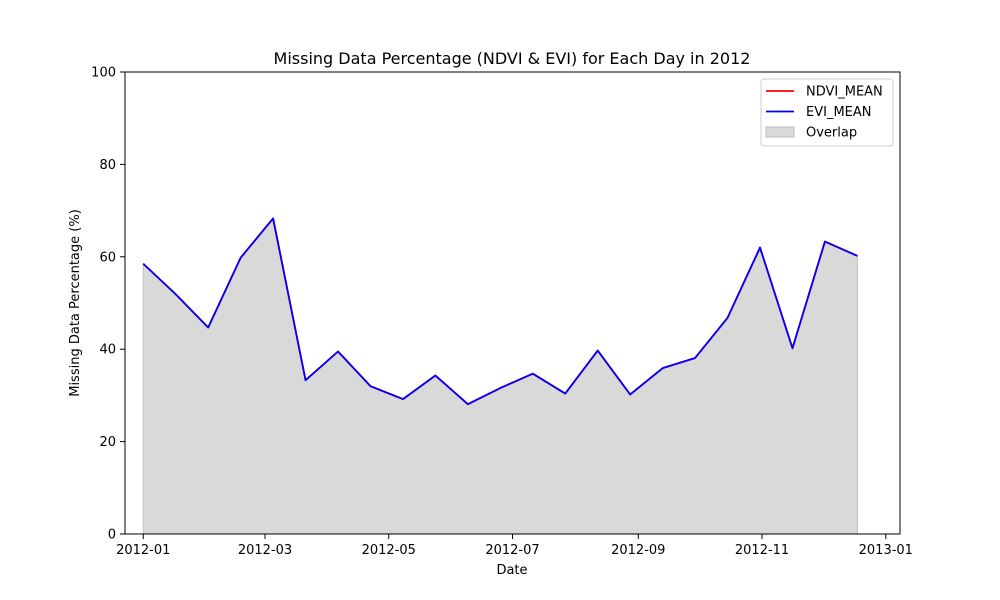 The height and width of the screenshot is (600, 1000). Describe the element at coordinates (511, 570) in the screenshot. I see `x-axis-title: Date` at that location.